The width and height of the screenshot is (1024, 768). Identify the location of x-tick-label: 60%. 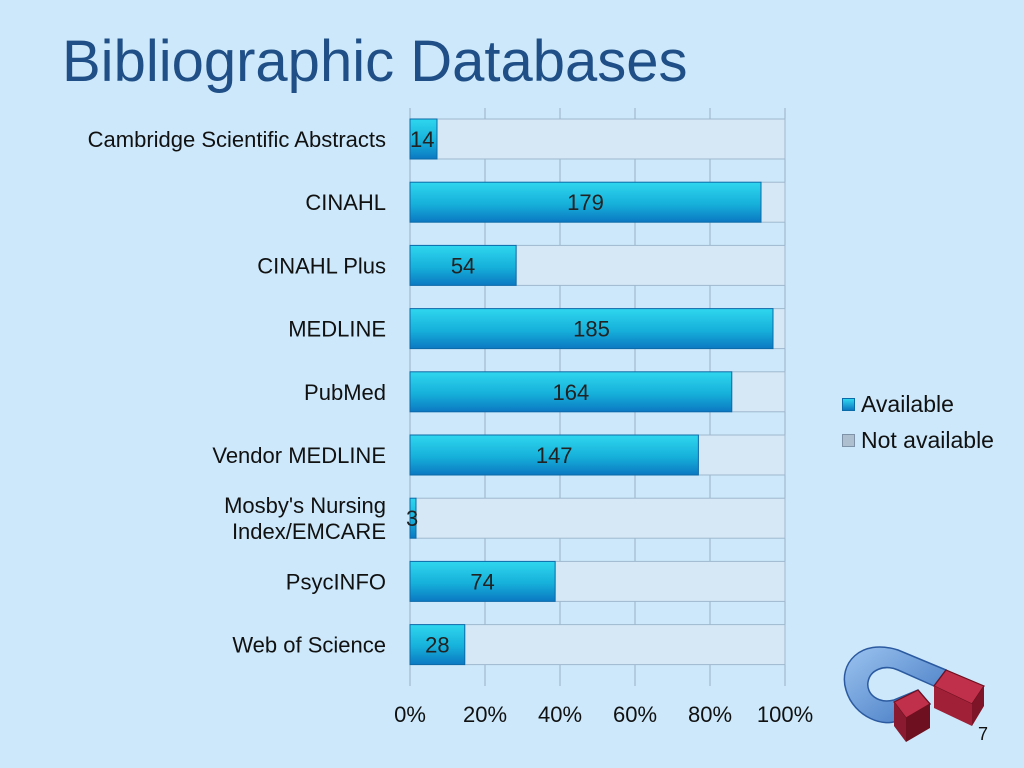
(635, 714).